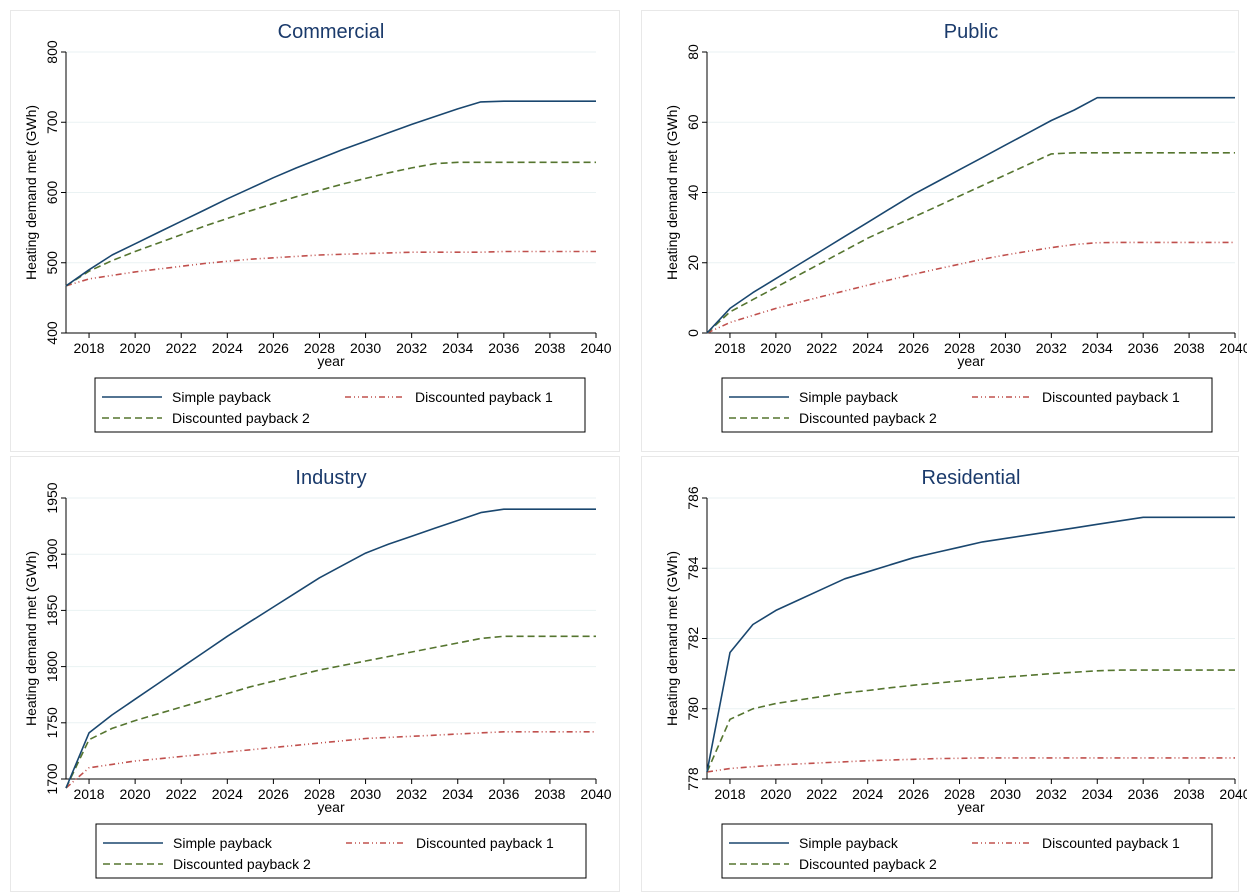 The image size is (1247, 894). I want to click on y-tick-label: 1900, so click(52, 553).